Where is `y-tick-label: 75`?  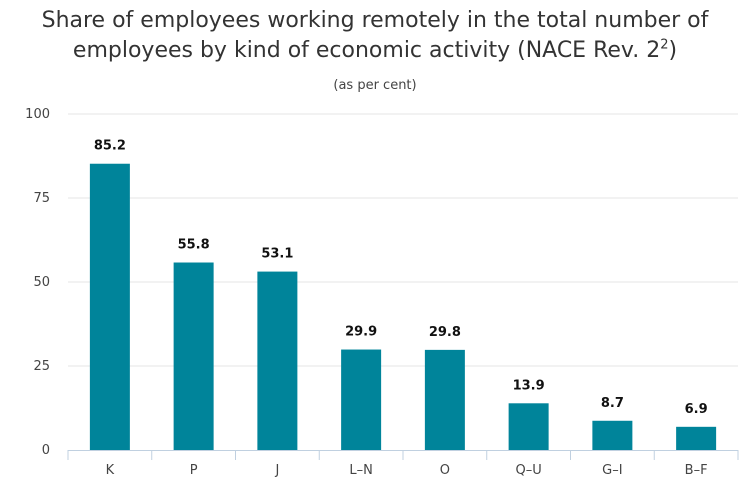
y-tick-label: 75 is located at coordinates (41, 198).